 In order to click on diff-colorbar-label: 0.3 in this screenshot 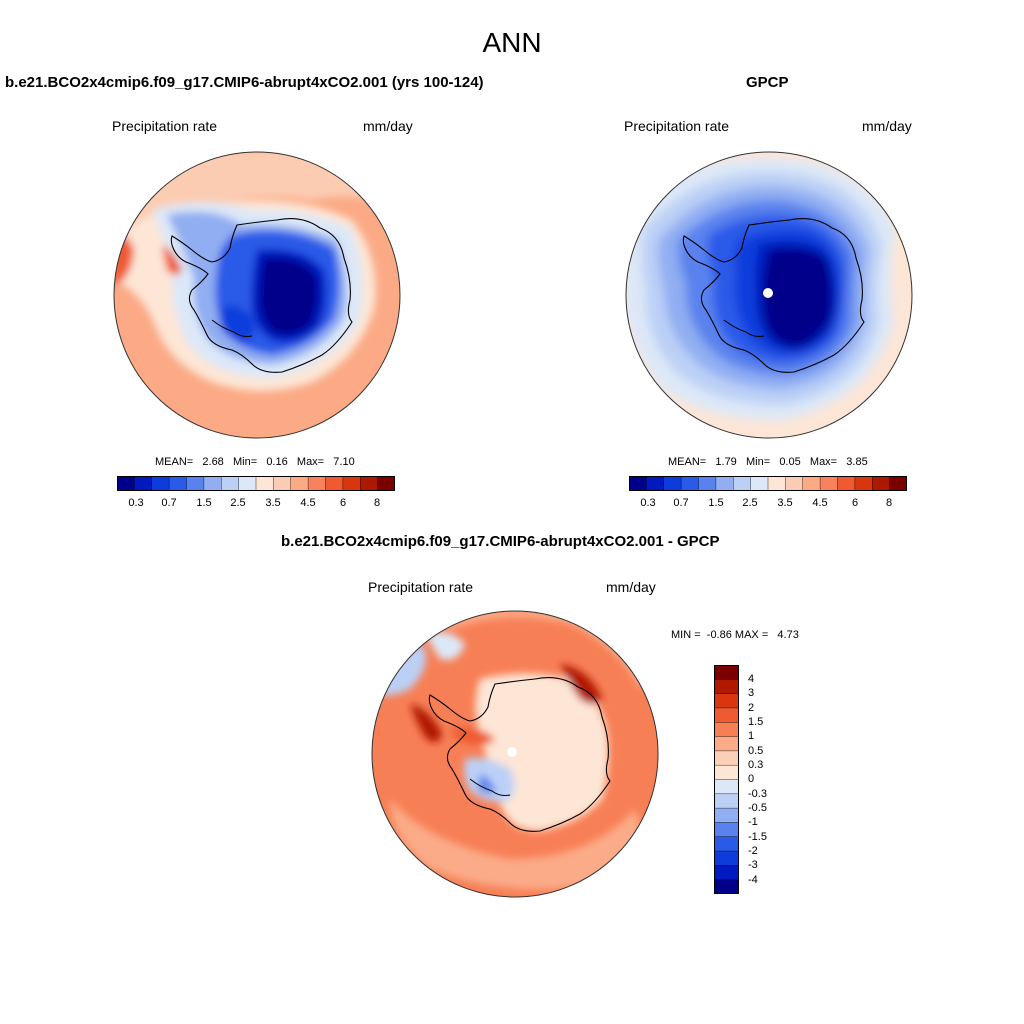, I will do `click(756, 765)`.